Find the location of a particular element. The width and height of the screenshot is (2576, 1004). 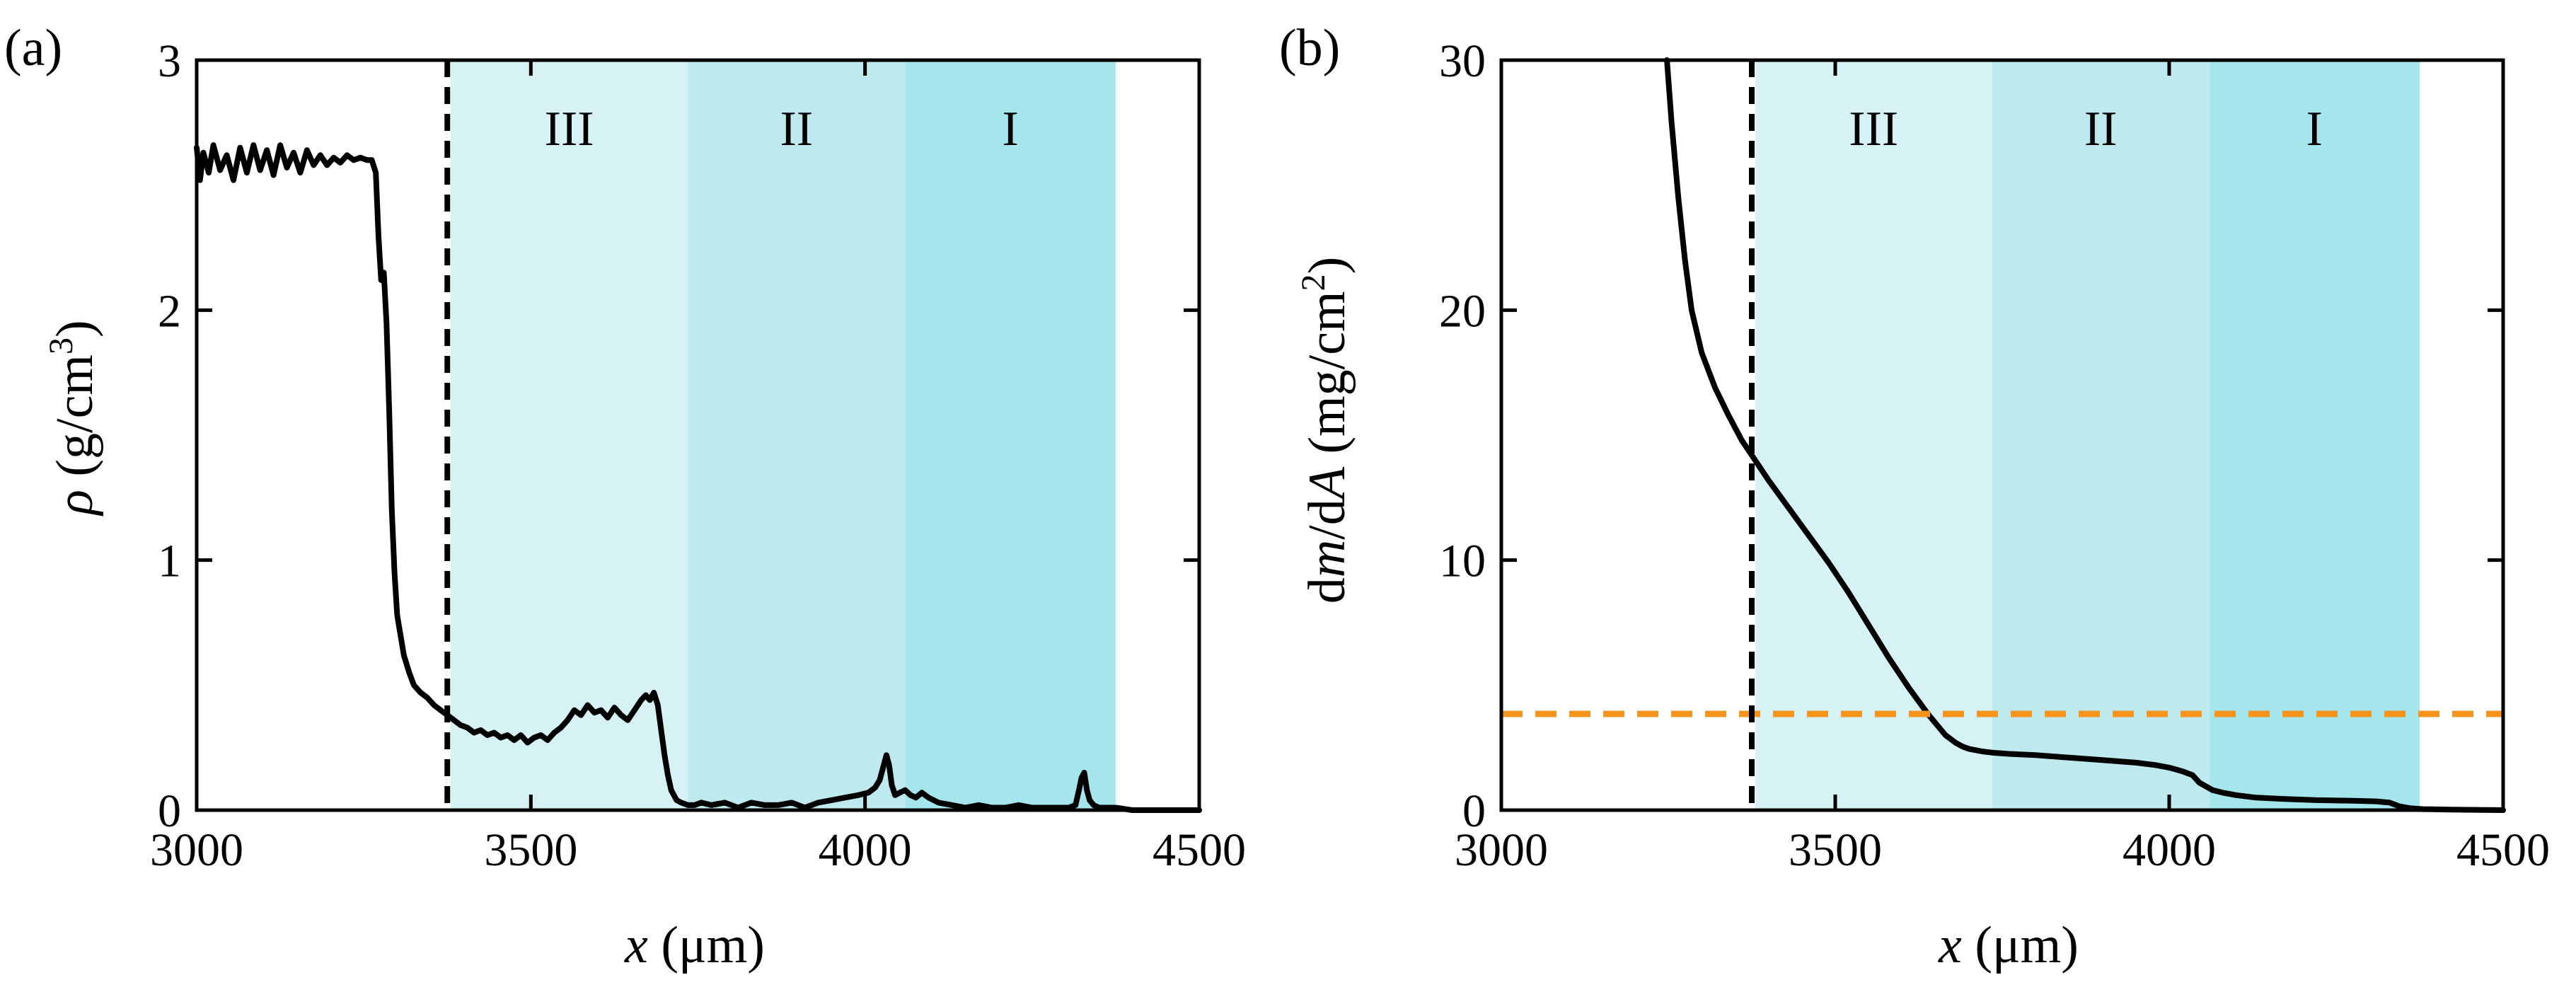

b-region-label-I: I is located at coordinates (2314, 129).